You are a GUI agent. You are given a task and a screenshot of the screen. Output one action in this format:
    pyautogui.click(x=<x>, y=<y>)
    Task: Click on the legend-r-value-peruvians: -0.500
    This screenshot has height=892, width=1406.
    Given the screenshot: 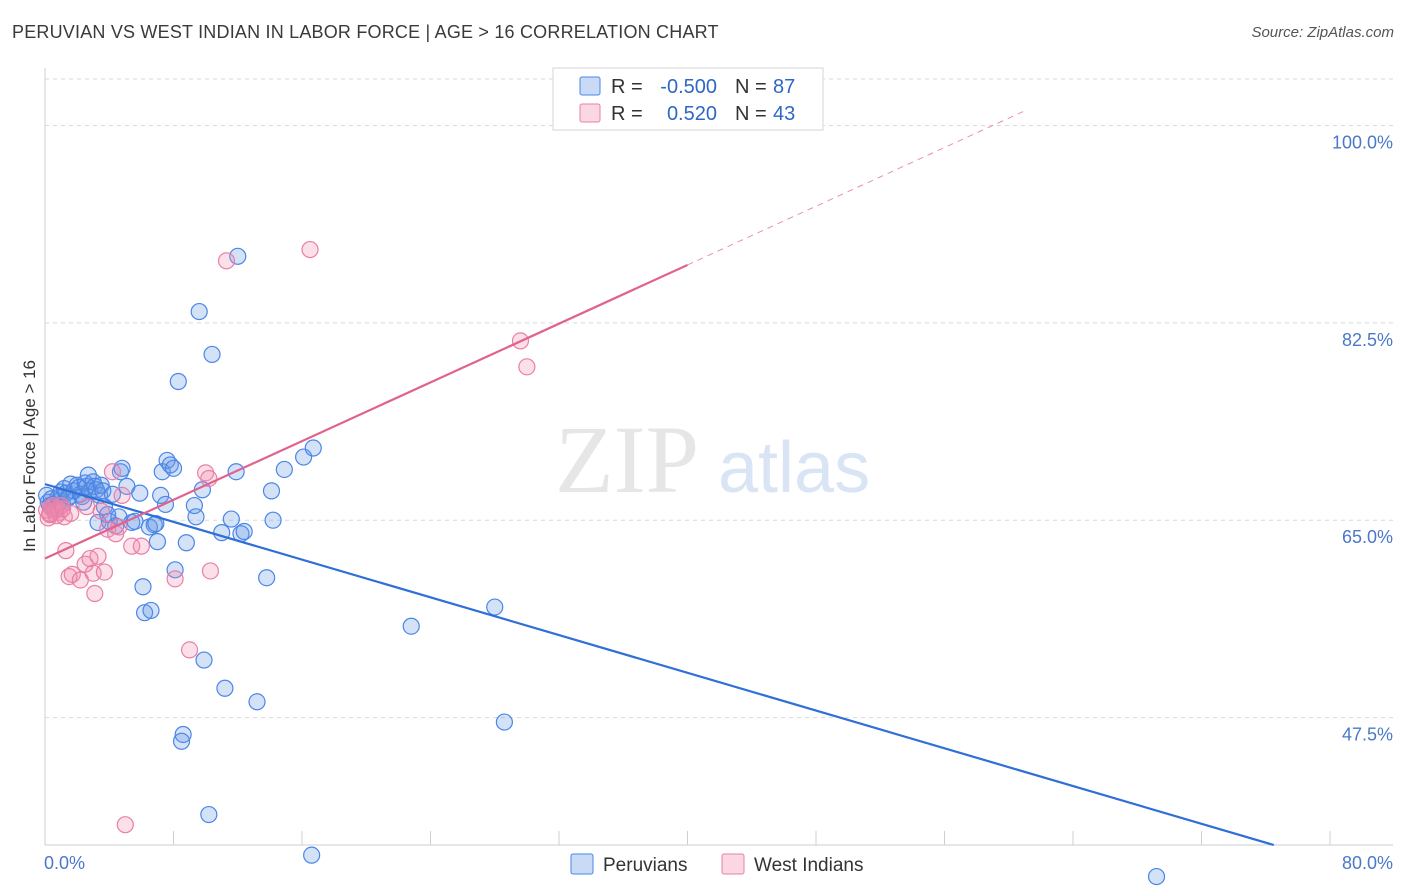 What is the action you would take?
    pyautogui.click(x=688, y=87)
    